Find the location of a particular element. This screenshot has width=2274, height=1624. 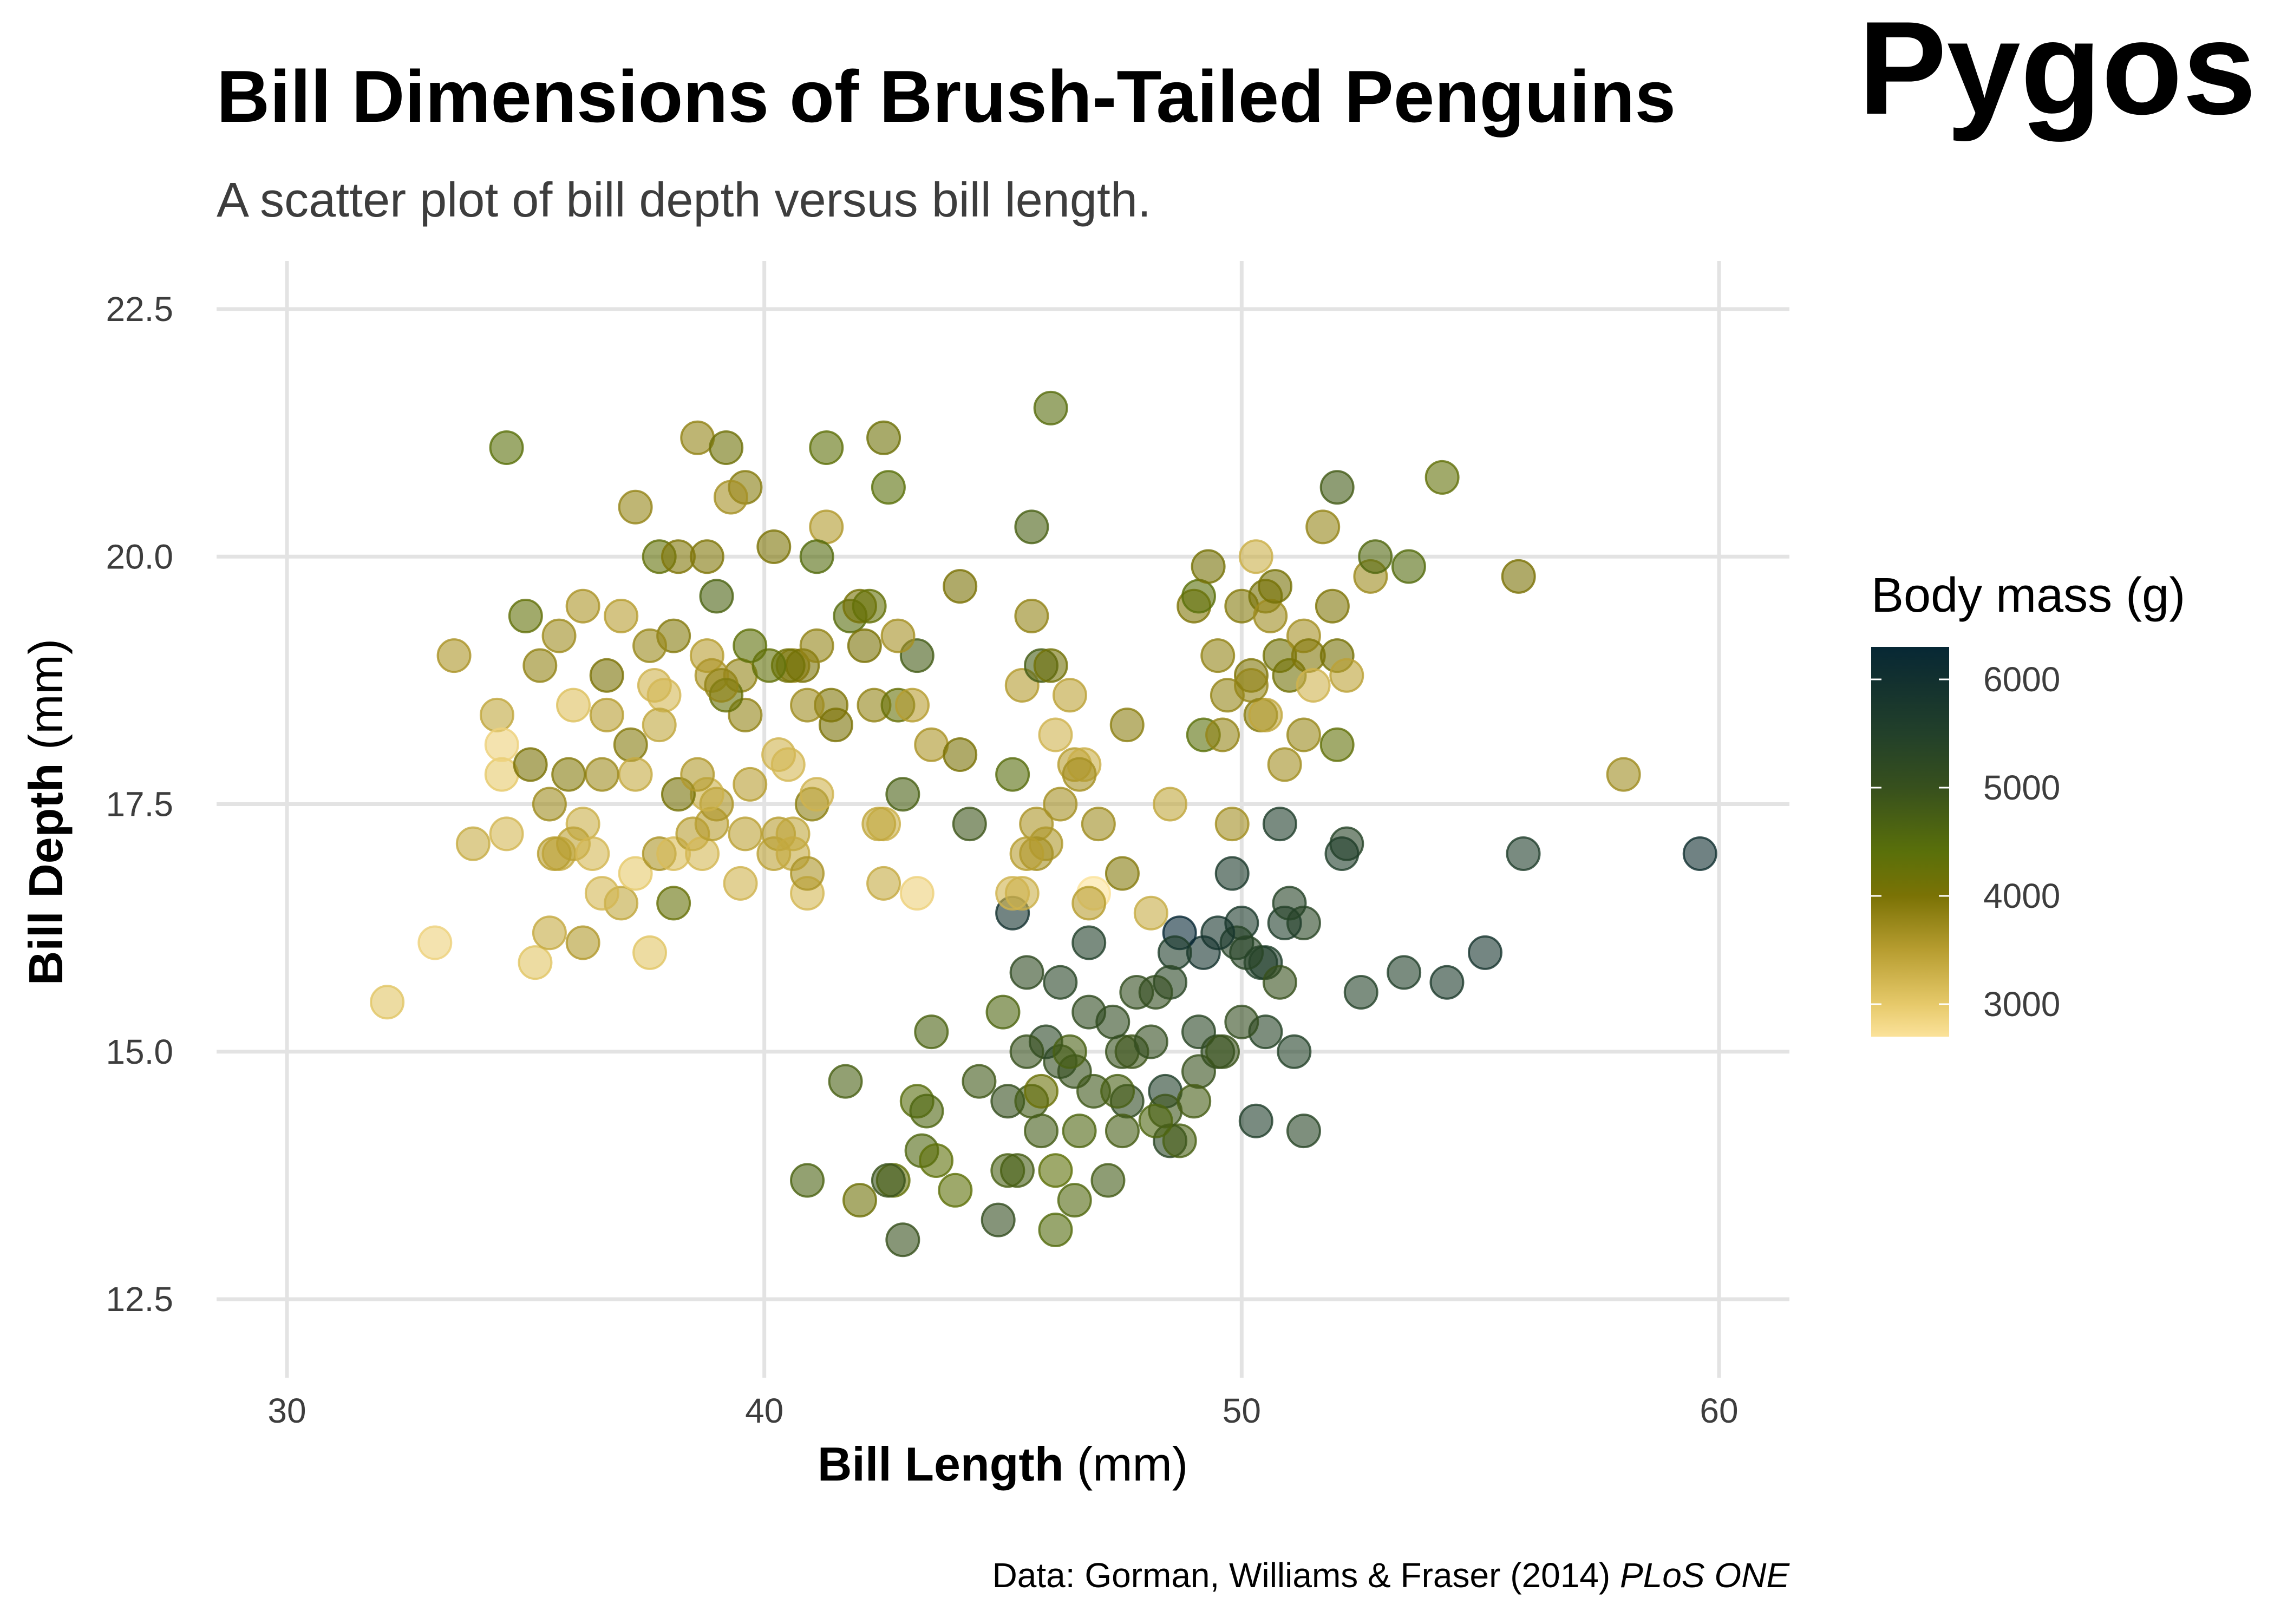

y-axis-title: Bill Depth (mm) is located at coordinates (46, 812).